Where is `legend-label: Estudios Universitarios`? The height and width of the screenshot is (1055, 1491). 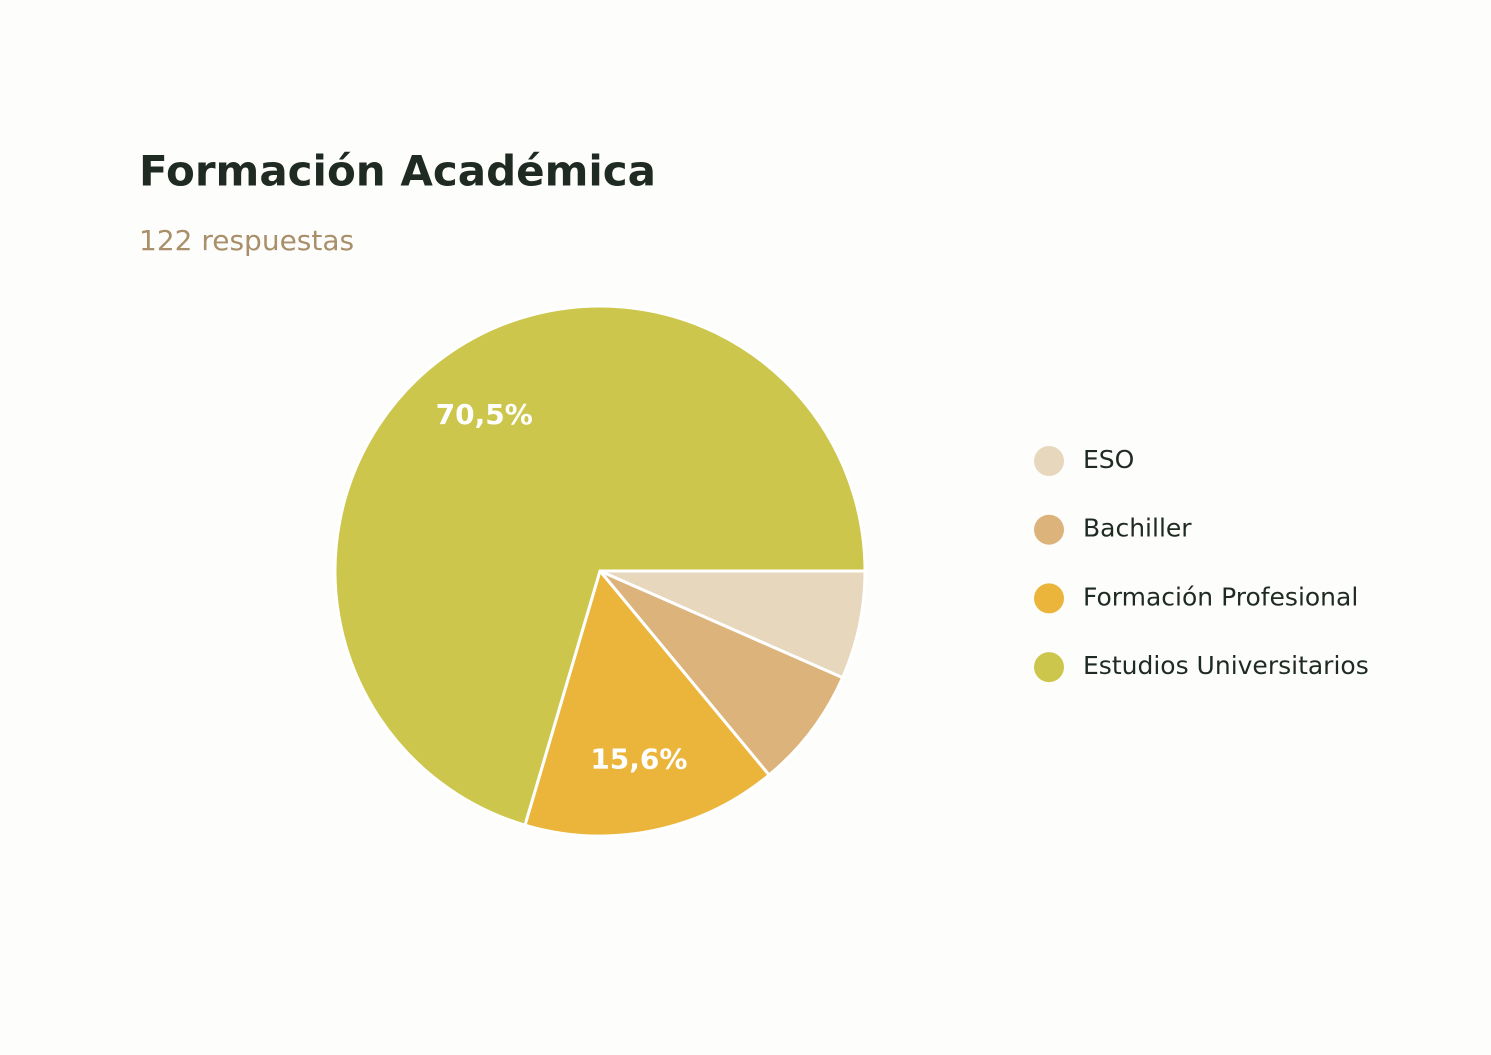
legend-label: Estudios Universitarios is located at coordinates (1226, 665).